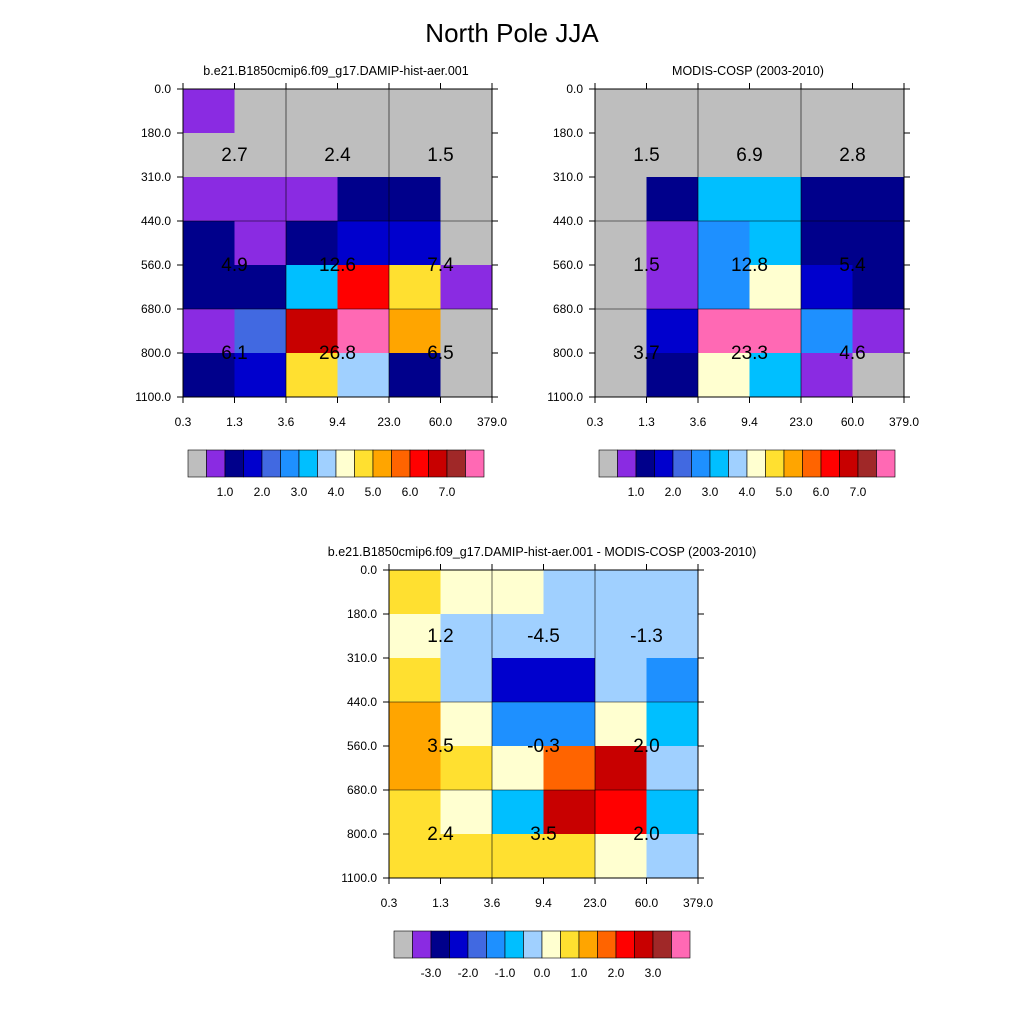 This screenshot has height=1024, width=1024. I want to click on cell-value-label: 1.2, so click(440, 636).